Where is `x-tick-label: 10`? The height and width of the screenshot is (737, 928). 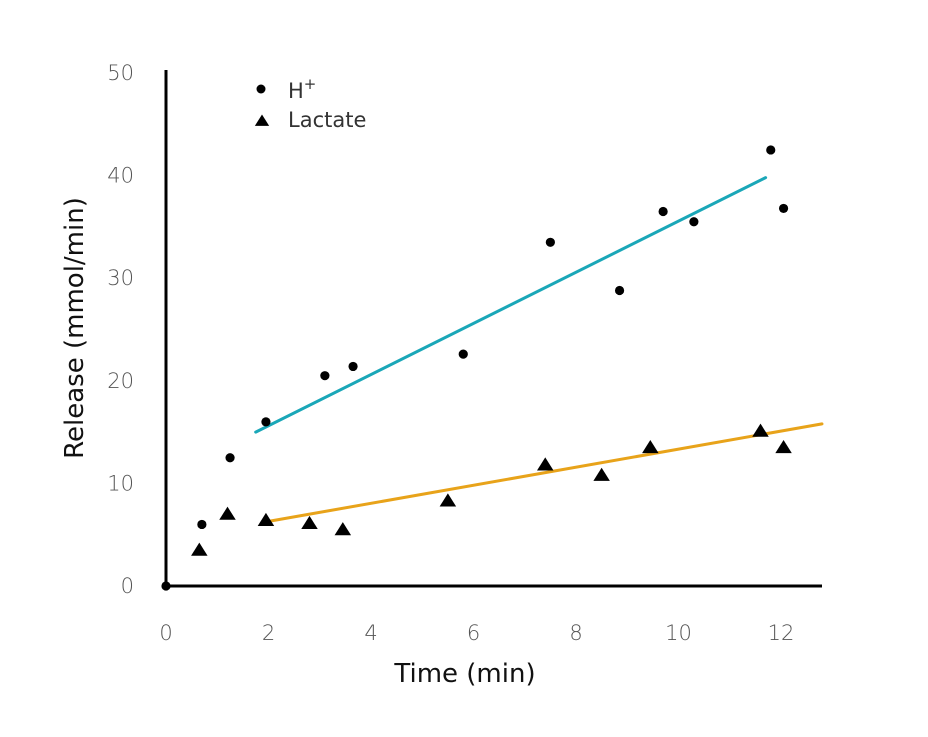 x-tick-label: 10 is located at coordinates (678, 633).